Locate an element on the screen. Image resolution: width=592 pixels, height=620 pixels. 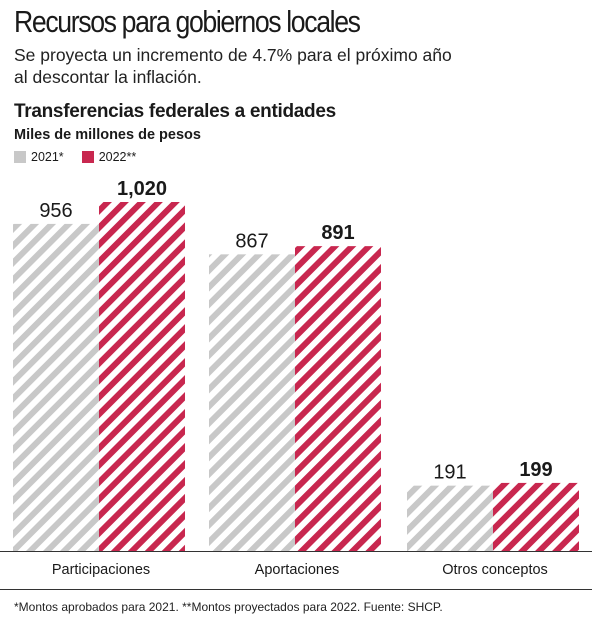
data-label-2021-2: 191 is located at coordinates (449, 473).